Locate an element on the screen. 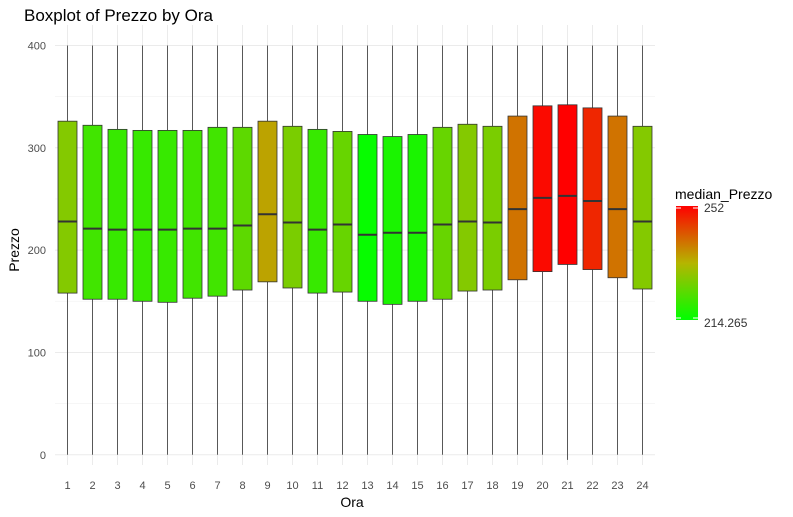  x-tick-label: 12 is located at coordinates (342, 486).